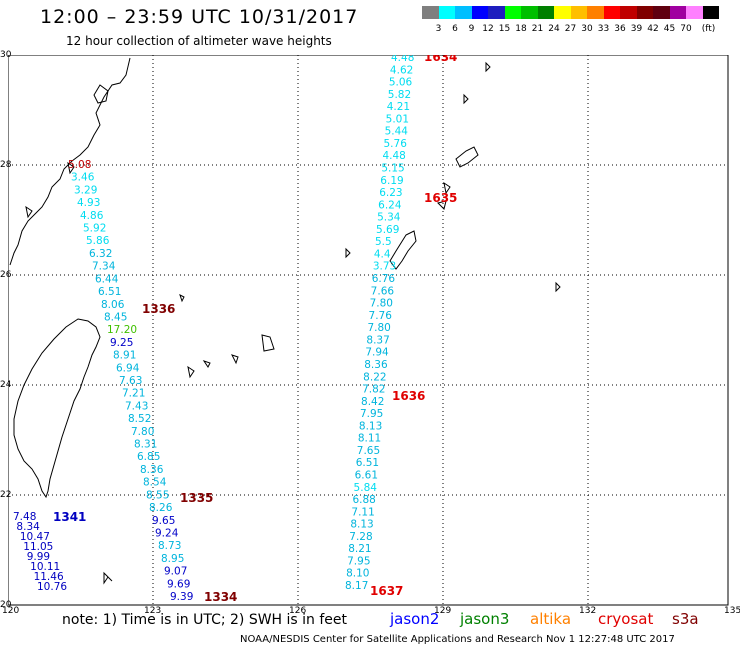 This screenshot has width=740, height=650. I want to click on wave-height-value: 7.95, so click(371, 414).